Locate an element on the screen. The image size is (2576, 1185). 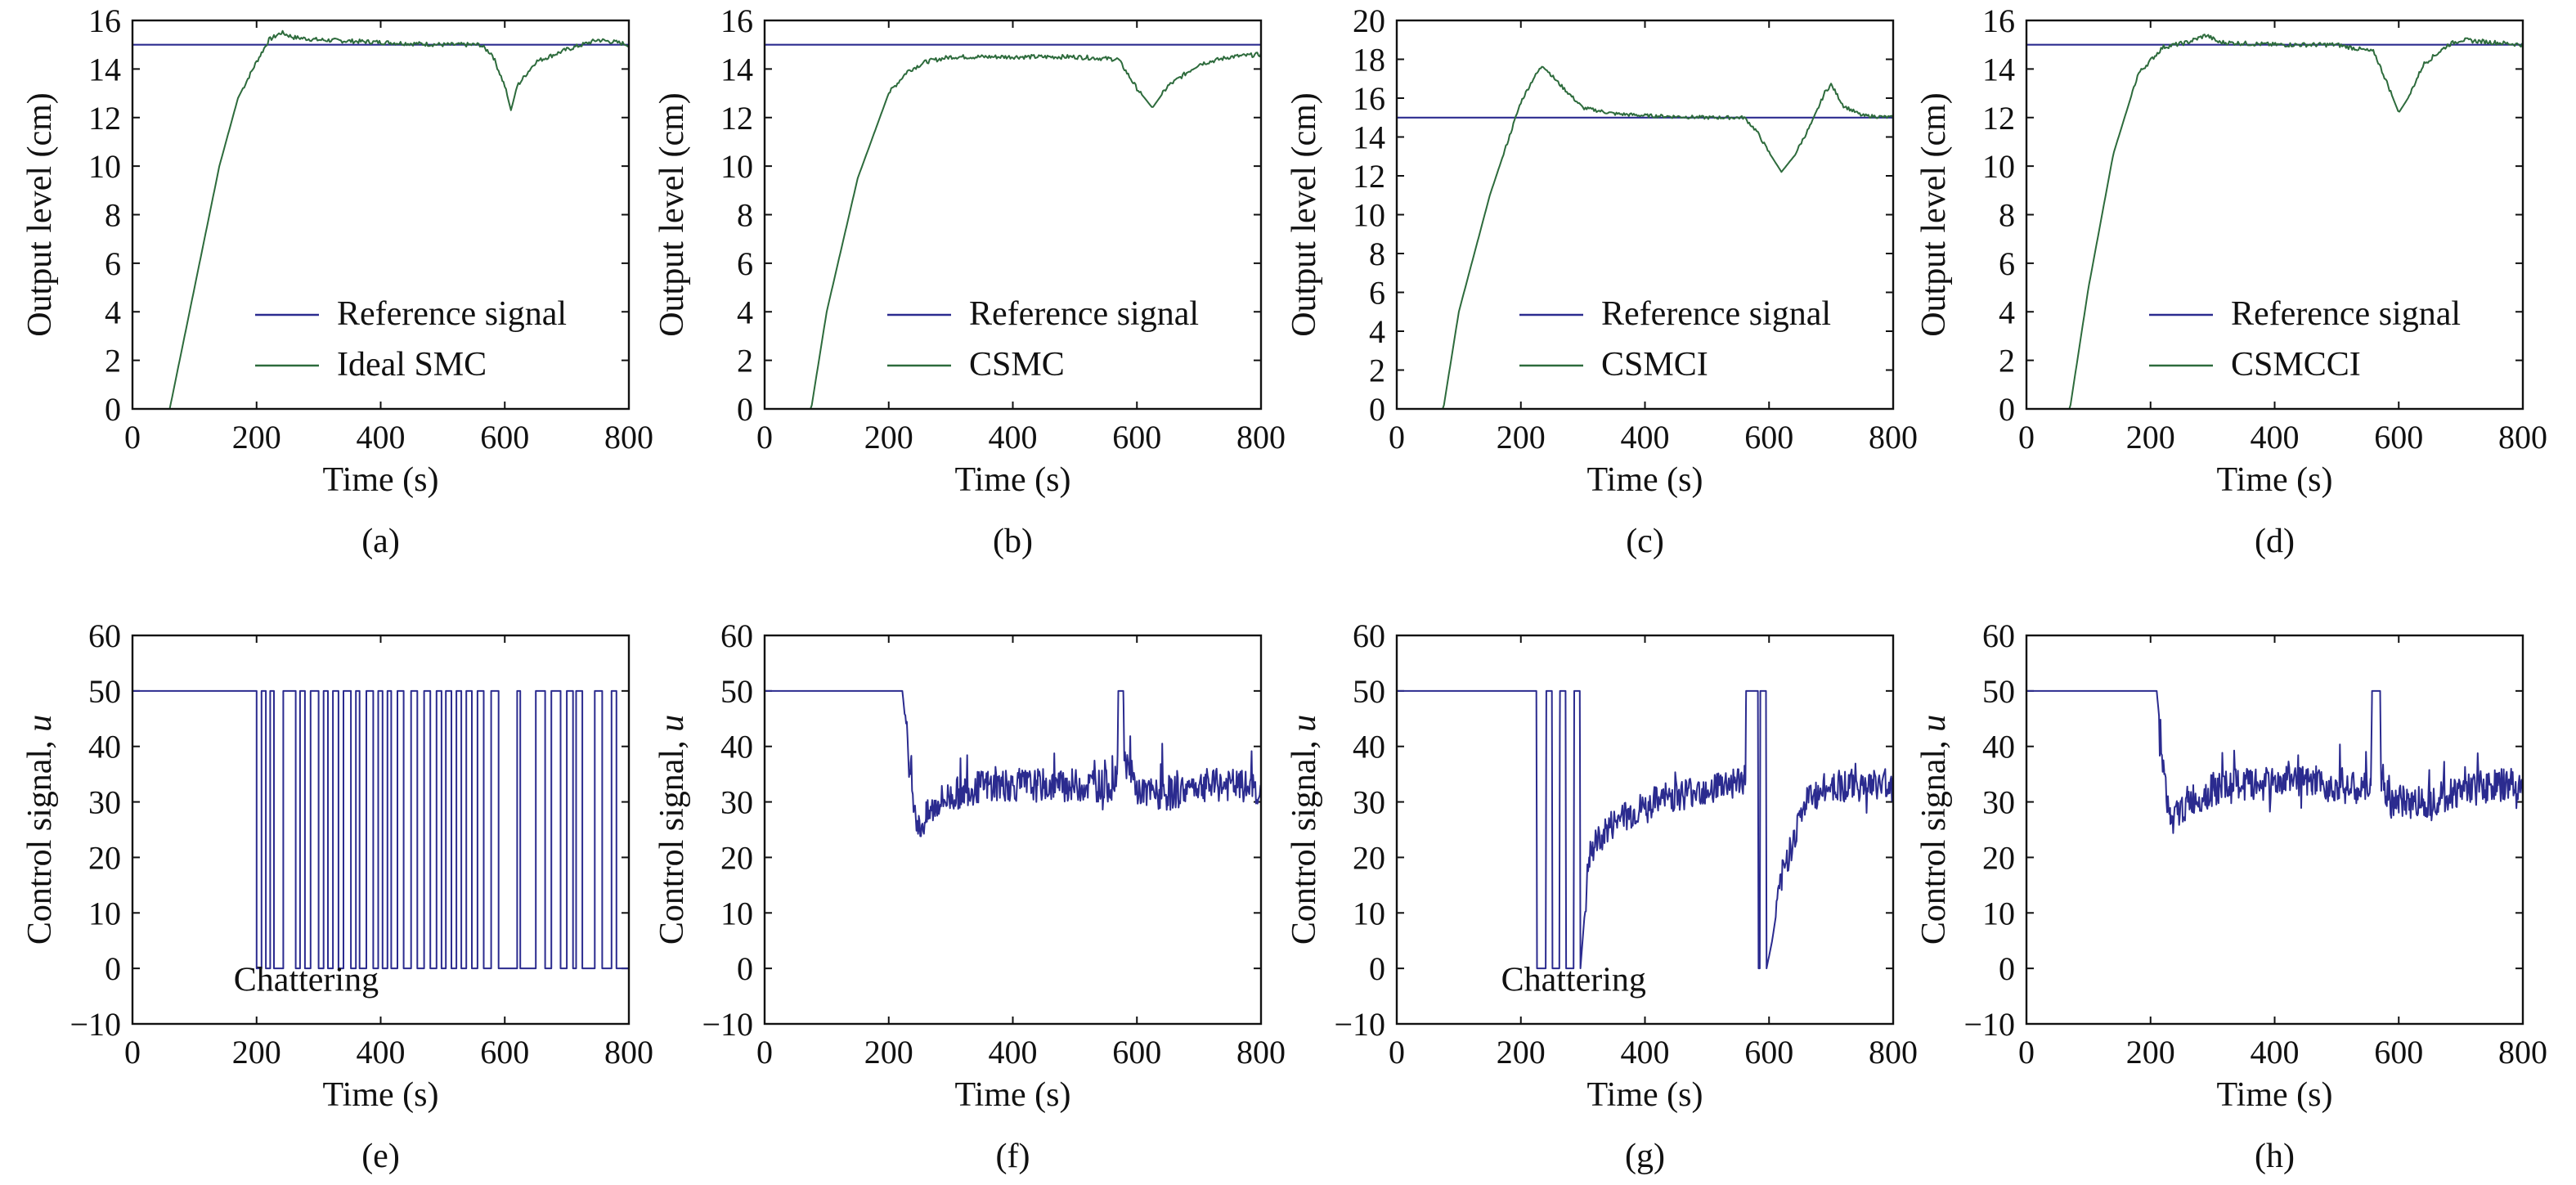
y-axis-label-symbol: u is located at coordinates (1934, 723).